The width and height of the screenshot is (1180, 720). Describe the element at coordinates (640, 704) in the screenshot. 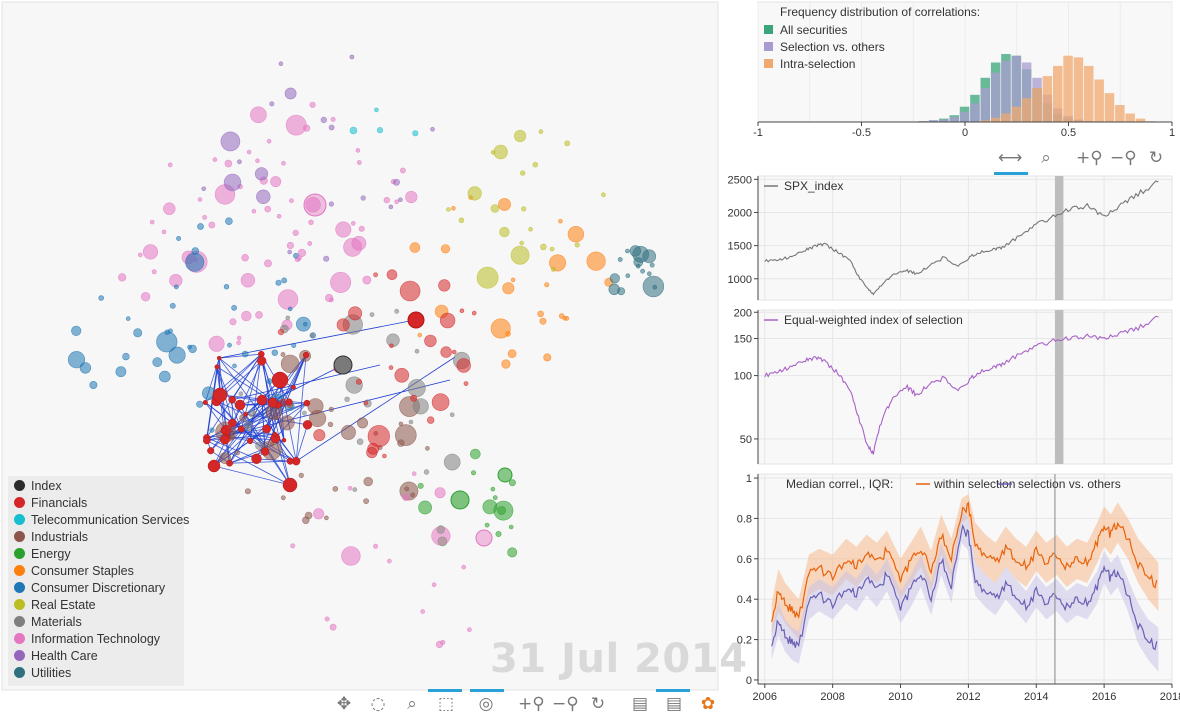

I see `hover-icon: ▤` at that location.